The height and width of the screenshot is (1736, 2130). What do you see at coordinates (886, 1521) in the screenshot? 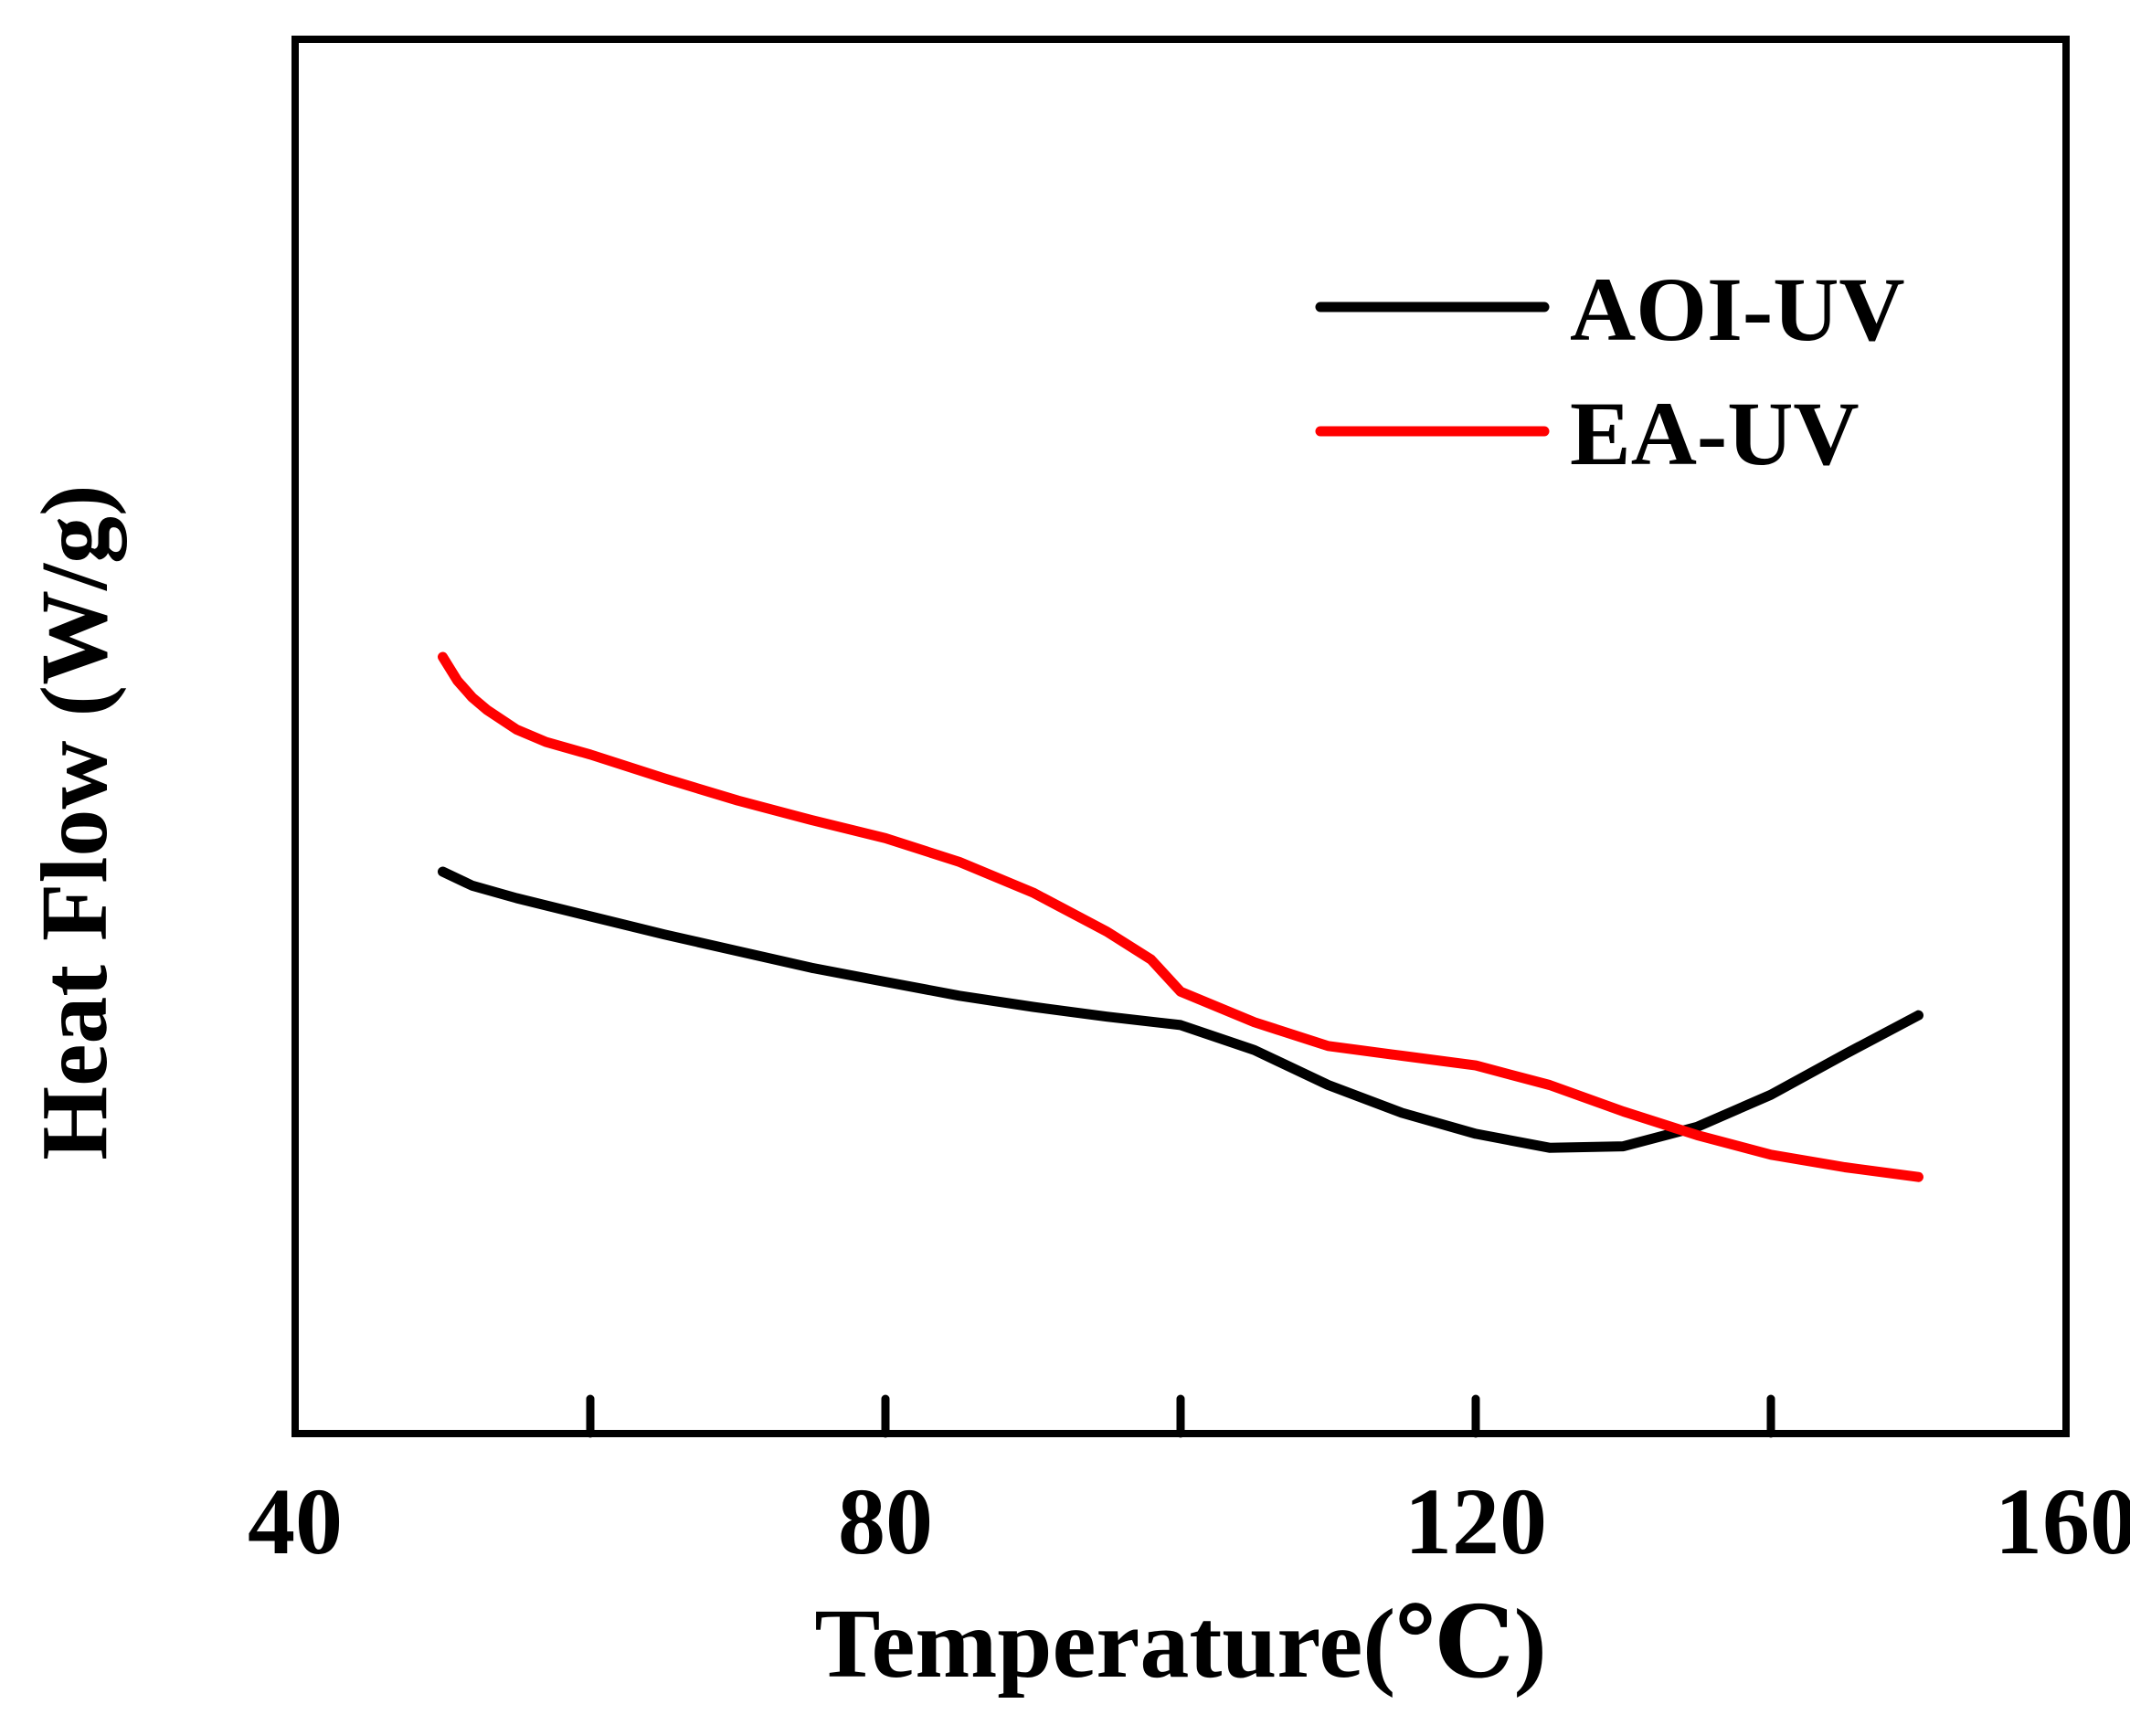
I see `x-tick-label-80: 80` at bounding box center [886, 1521].